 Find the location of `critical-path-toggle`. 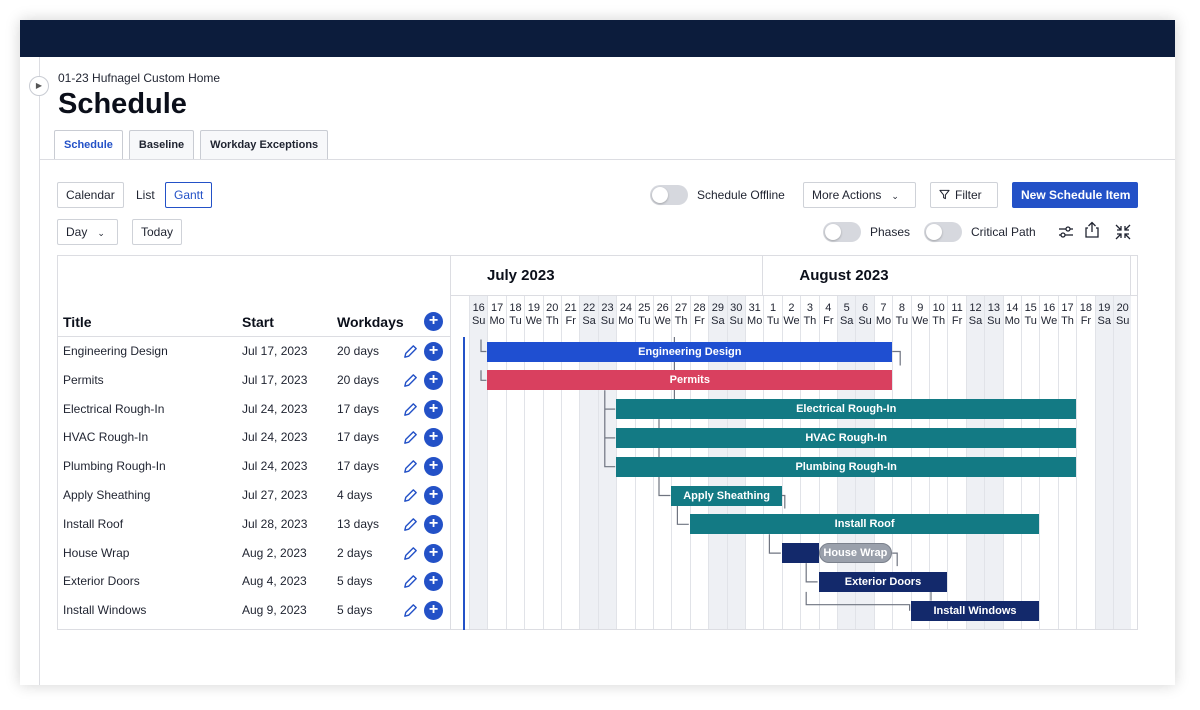

critical-path-toggle is located at coordinates (943, 232).